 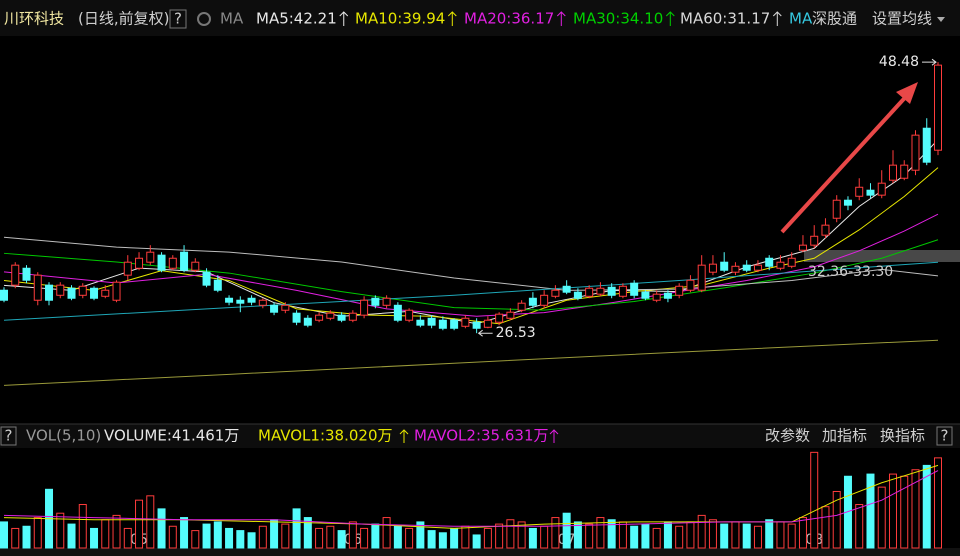 I want to click on add-indicator: 加指标, so click(x=844, y=436).